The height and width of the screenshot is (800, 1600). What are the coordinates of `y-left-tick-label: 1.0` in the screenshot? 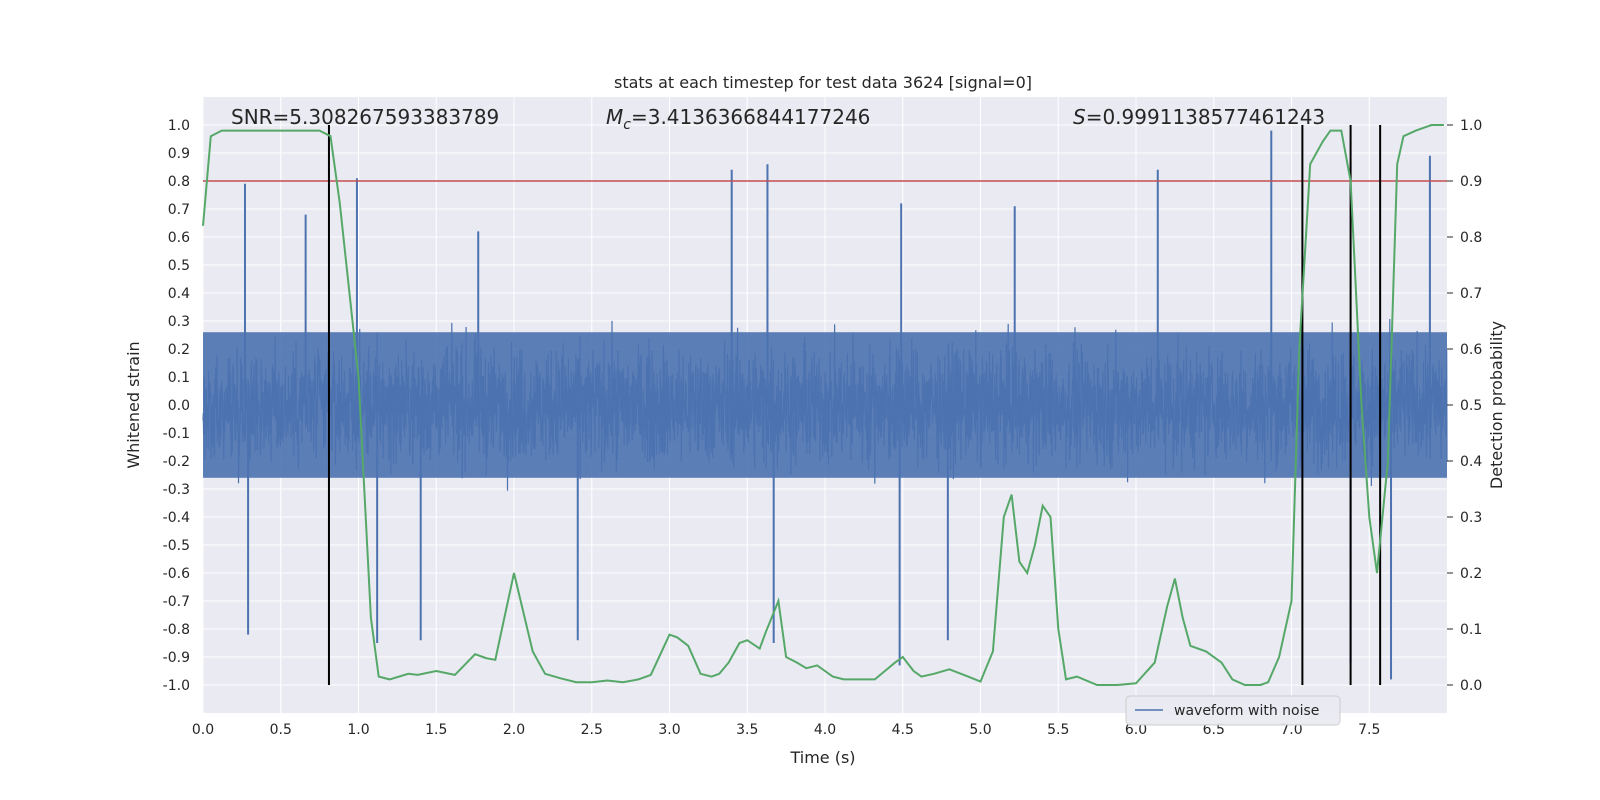 It's located at (179, 126).